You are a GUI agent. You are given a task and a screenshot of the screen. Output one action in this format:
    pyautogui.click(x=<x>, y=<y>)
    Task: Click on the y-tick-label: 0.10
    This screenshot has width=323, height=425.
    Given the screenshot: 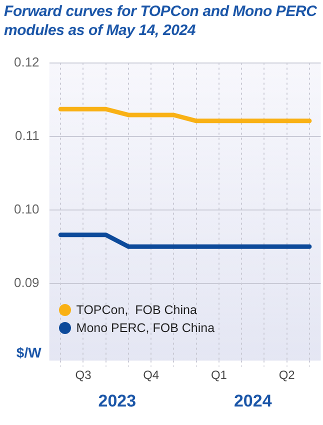 What is the action you would take?
    pyautogui.click(x=27, y=208)
    